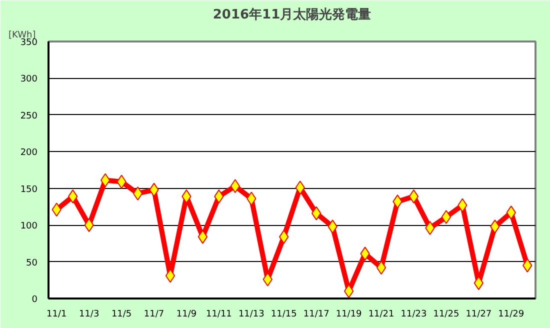  Describe the element at coordinates (292, 15) in the screenshot. I see `chart-title: 2016年11月太陽光発電量` at that location.